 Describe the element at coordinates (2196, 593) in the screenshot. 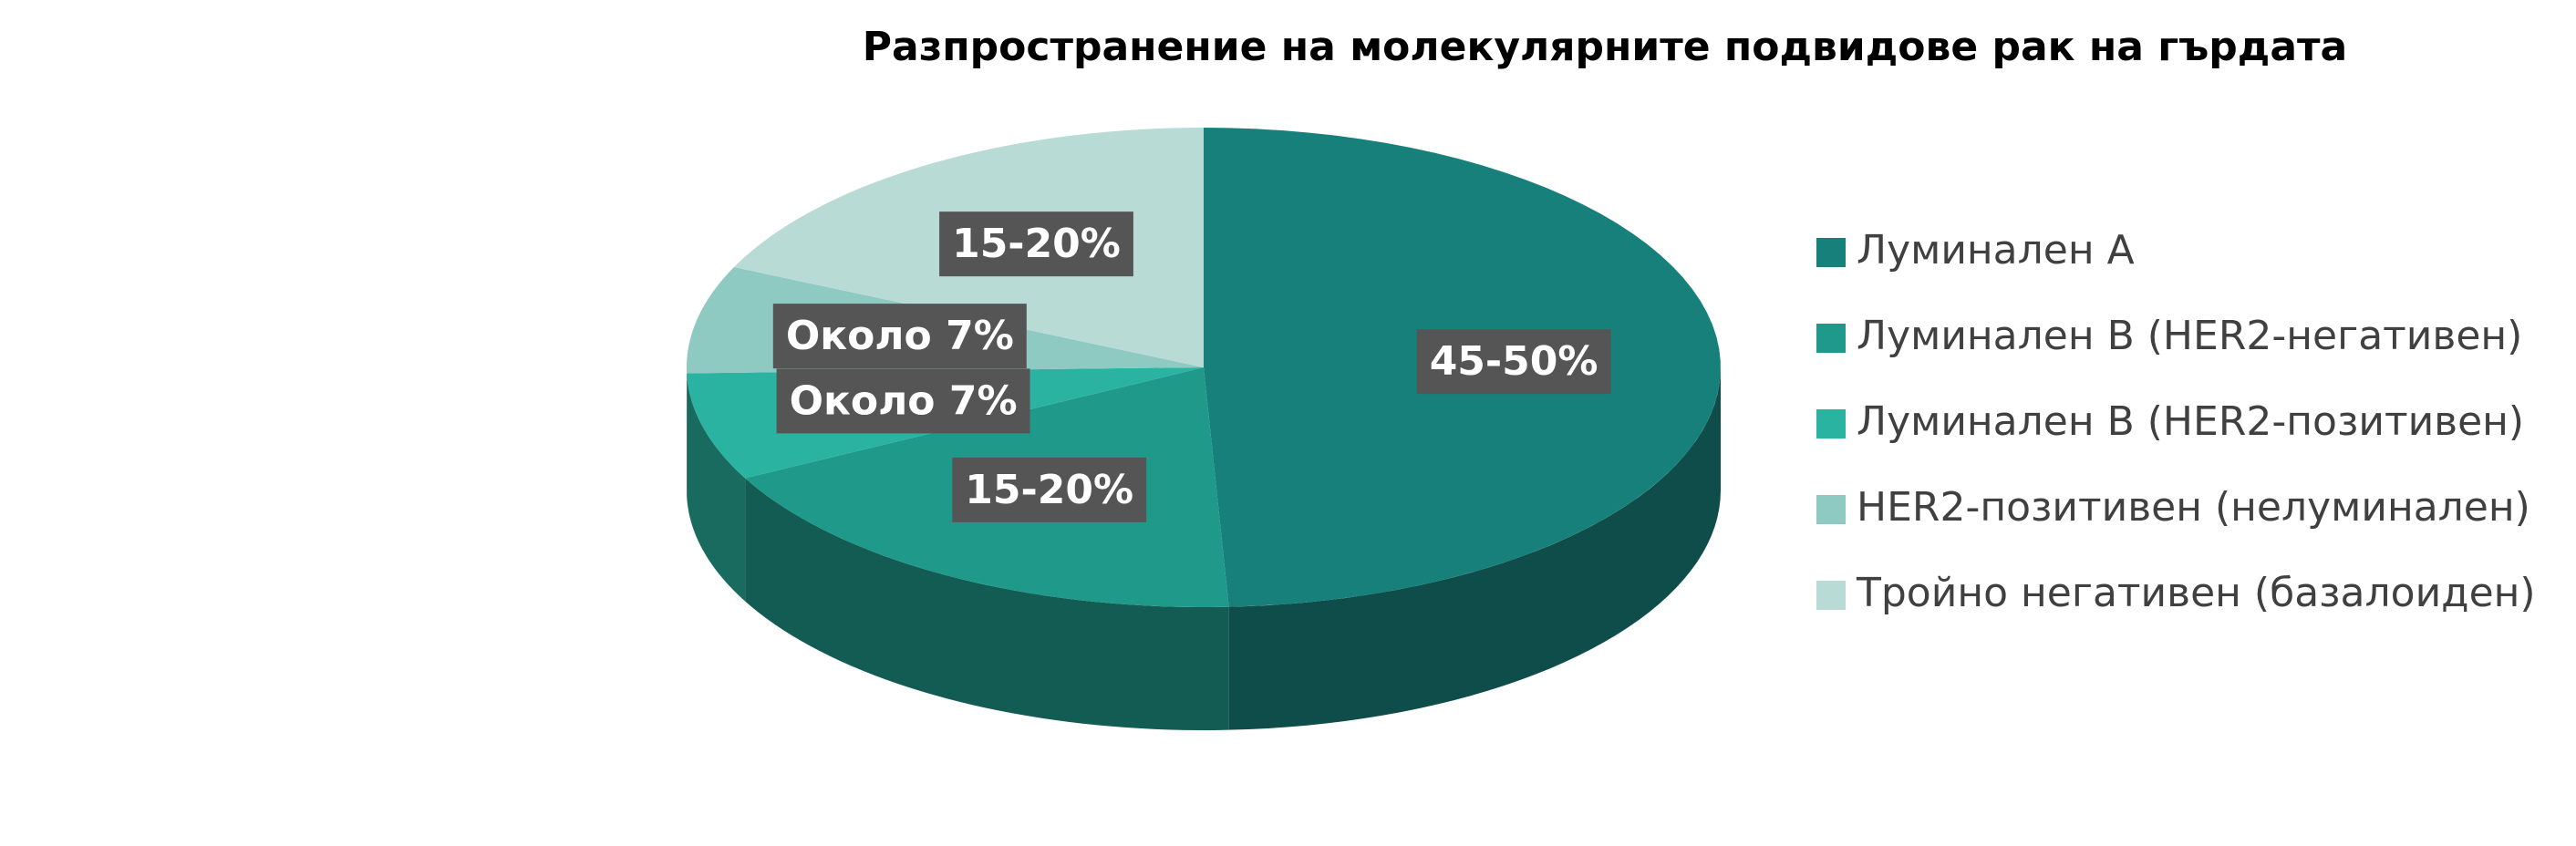

I see `legend-label: Тройно негативен (базалоиден)` at that location.